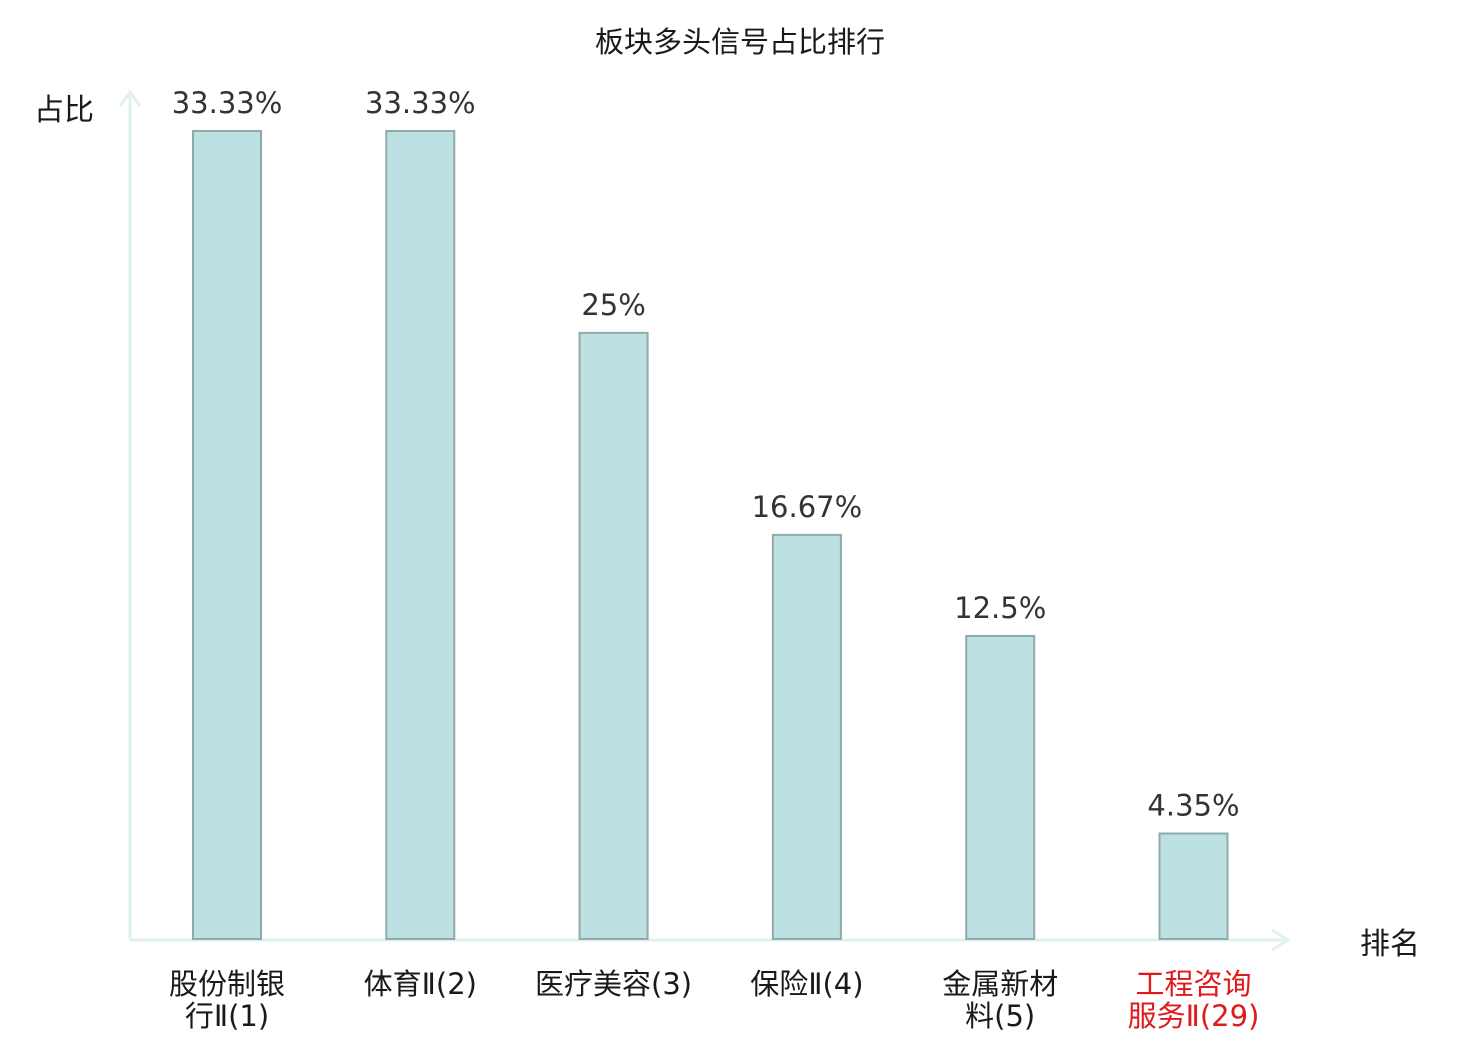 This screenshot has height=1040, width=1480. I want to click on category-label-line: 股份制银, so click(227, 984).